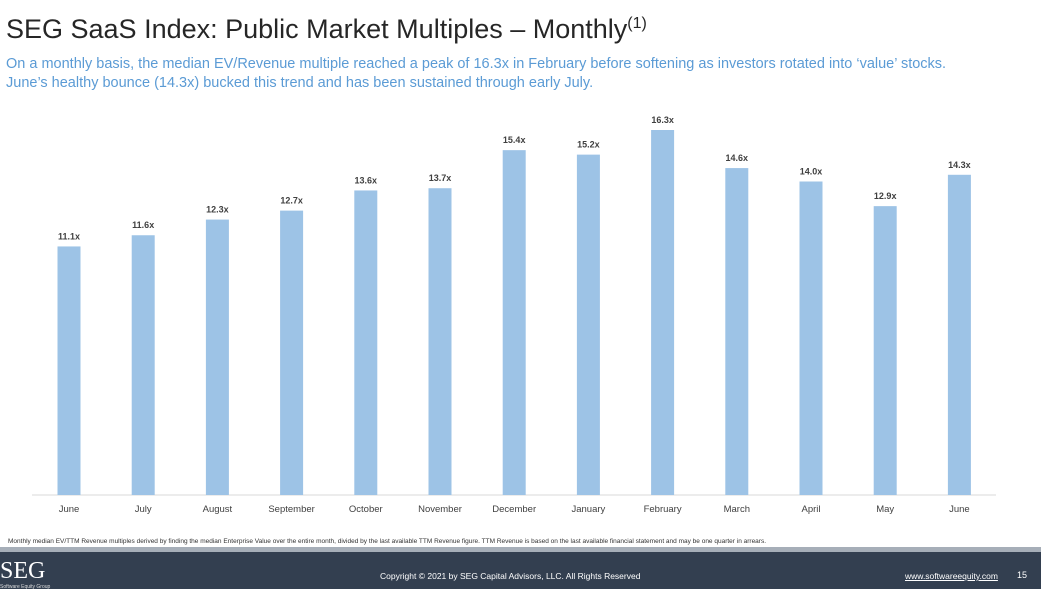  I want to click on footer-strip, so click(520, 549).